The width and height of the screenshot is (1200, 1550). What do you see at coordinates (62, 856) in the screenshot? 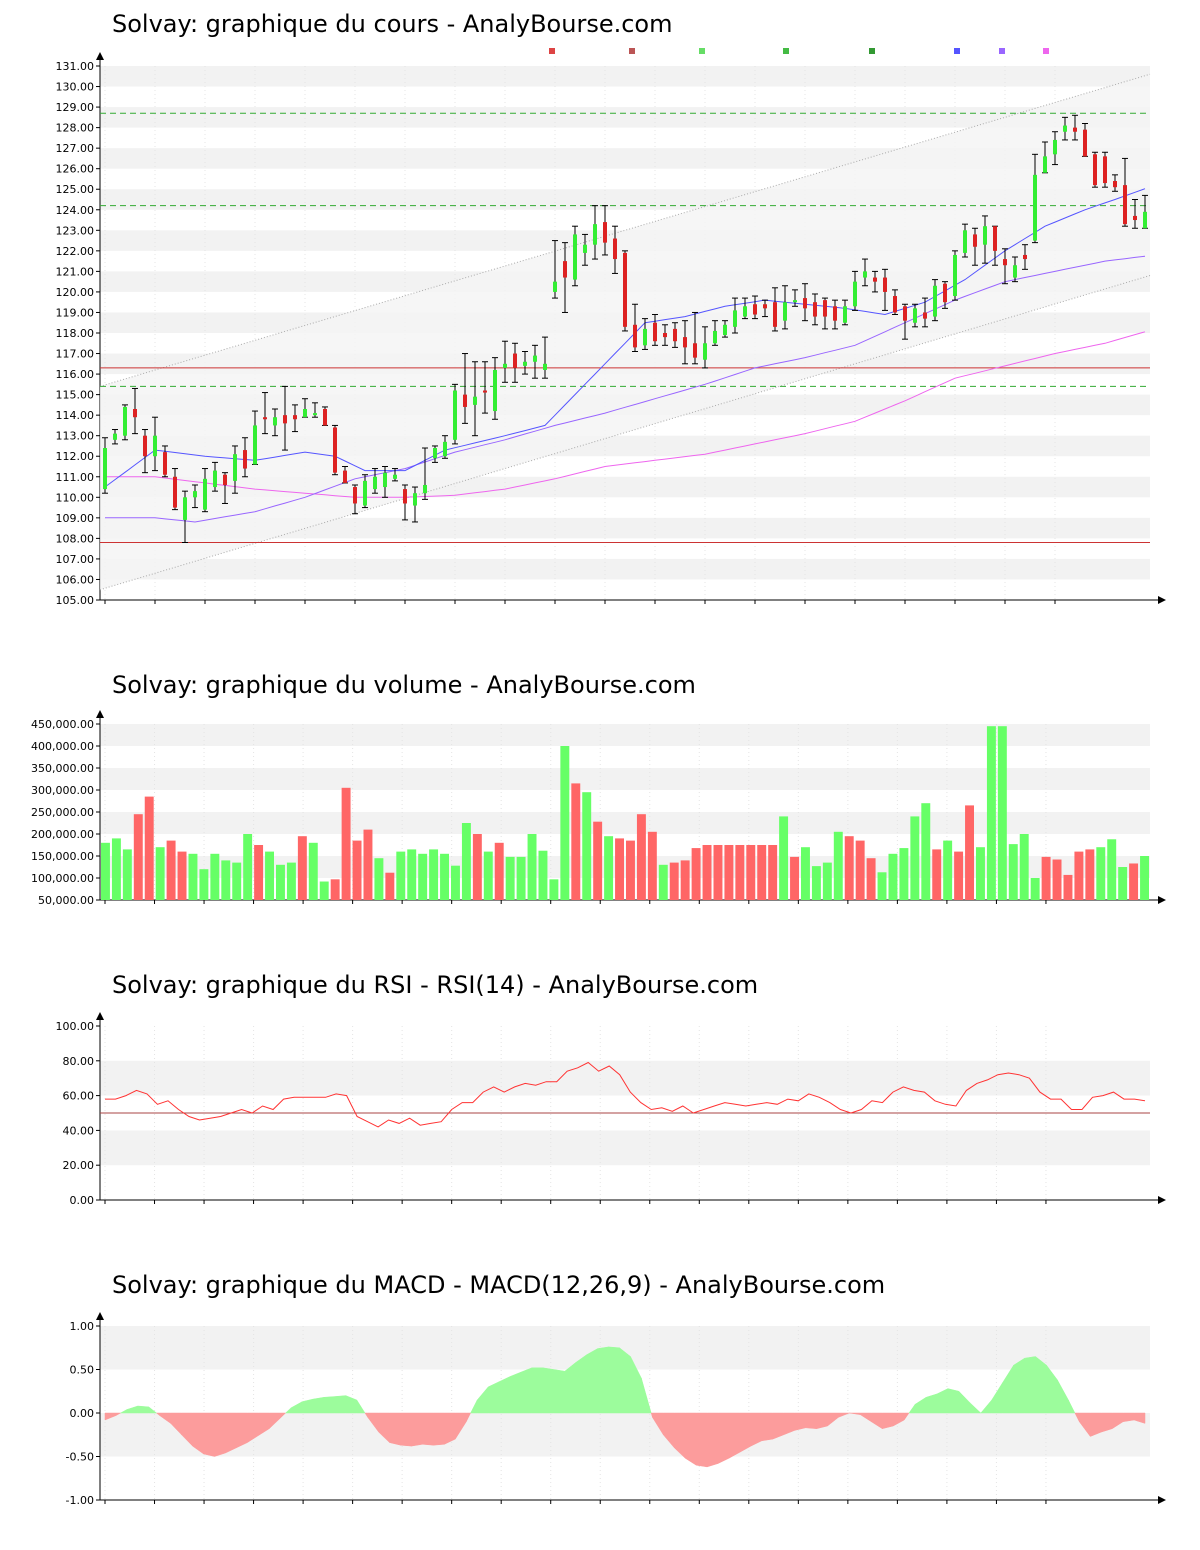
I see `y-tick-label: 150,000.00` at bounding box center [62, 856].